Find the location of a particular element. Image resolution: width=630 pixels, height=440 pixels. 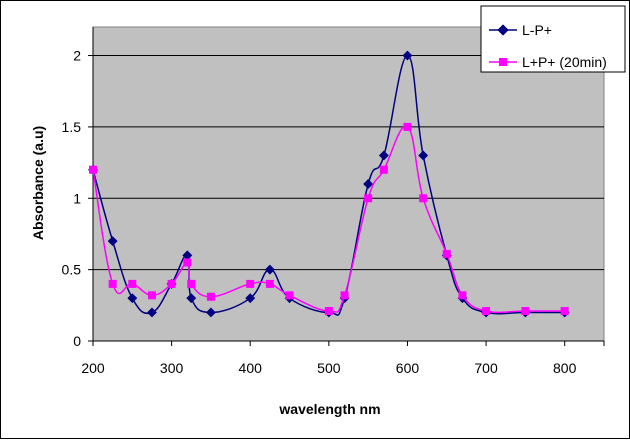

y-axis-ticks: 0 0.5 1 1.5 2 is located at coordinates (77, 198).